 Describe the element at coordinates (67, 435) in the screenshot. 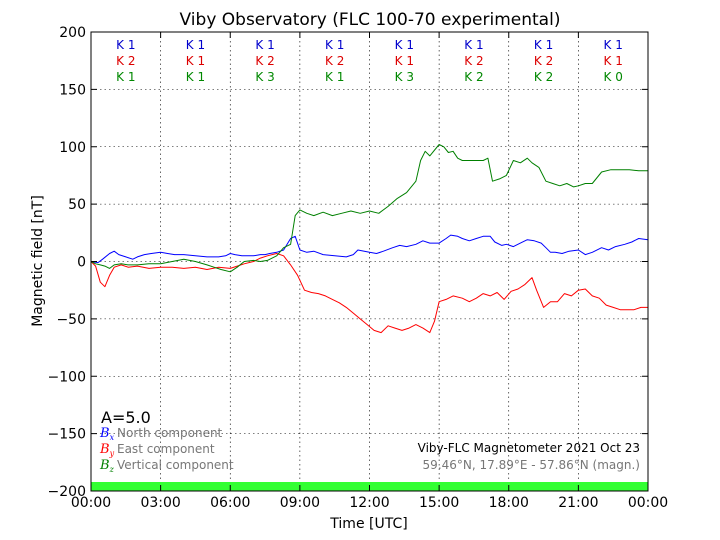

I see `y-tick-label: −150` at that location.